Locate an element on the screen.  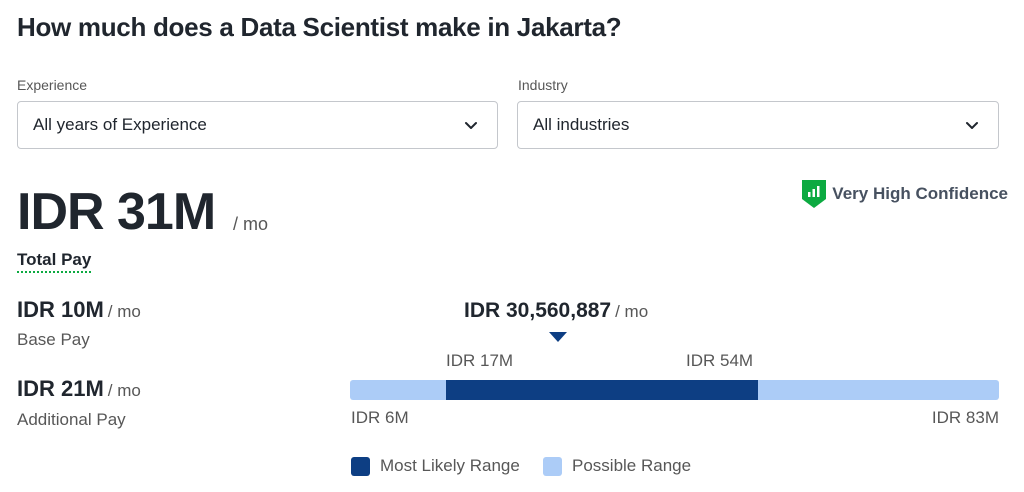
median-value: IDR 30,560,887 is located at coordinates (538, 310).